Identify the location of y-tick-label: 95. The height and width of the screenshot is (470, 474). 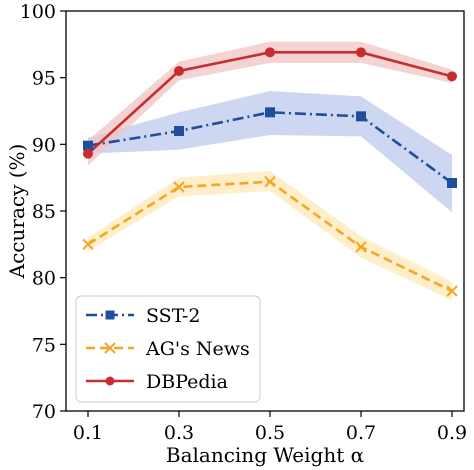
(44, 79).